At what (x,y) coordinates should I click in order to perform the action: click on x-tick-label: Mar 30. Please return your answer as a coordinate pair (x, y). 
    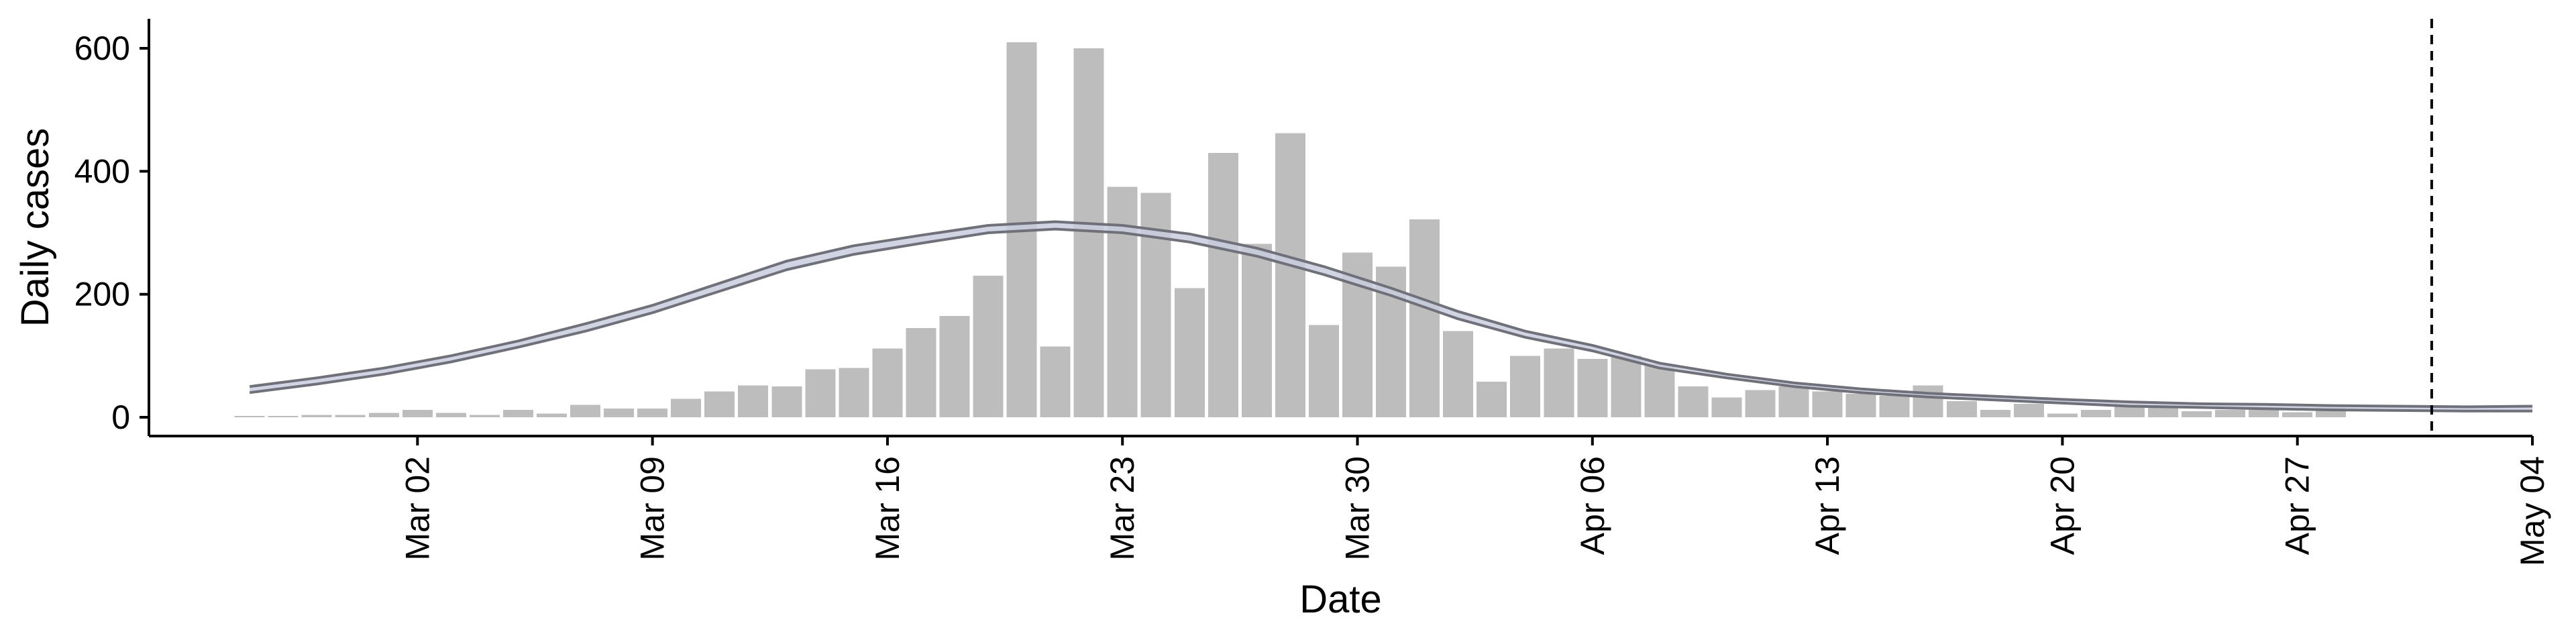
    Looking at the image, I should click on (1358, 508).